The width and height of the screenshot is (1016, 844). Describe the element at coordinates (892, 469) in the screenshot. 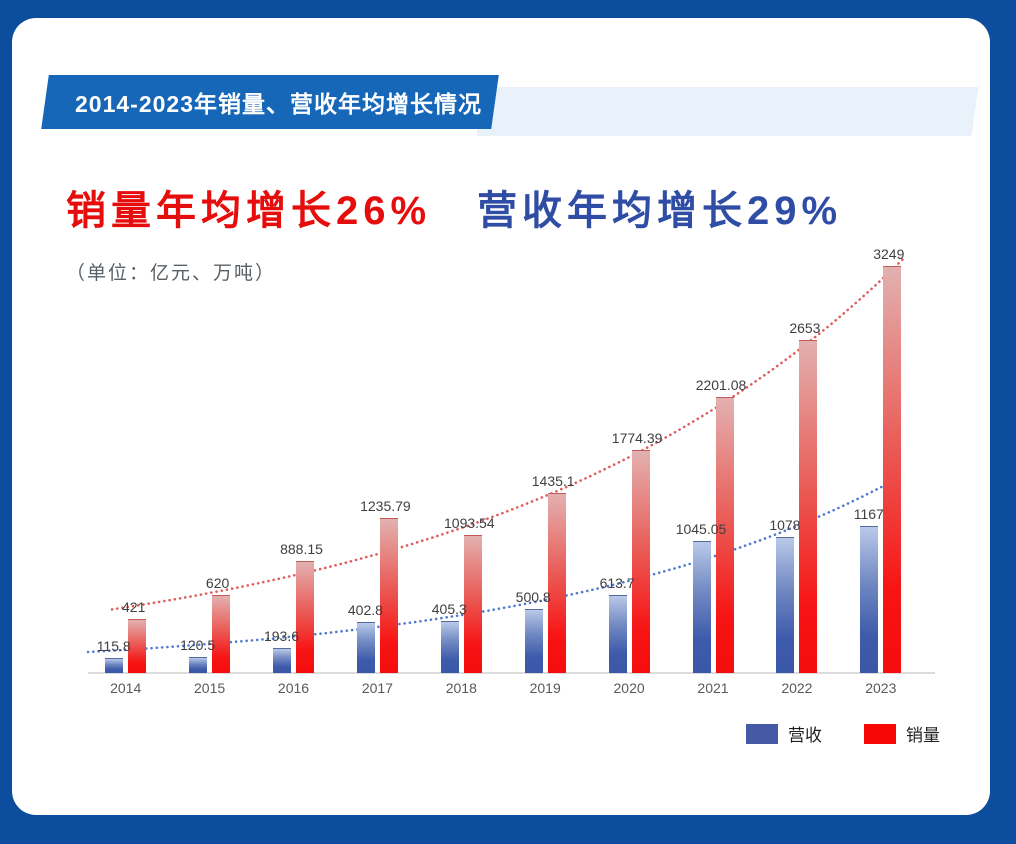

I see `bar-sales-2023` at that location.